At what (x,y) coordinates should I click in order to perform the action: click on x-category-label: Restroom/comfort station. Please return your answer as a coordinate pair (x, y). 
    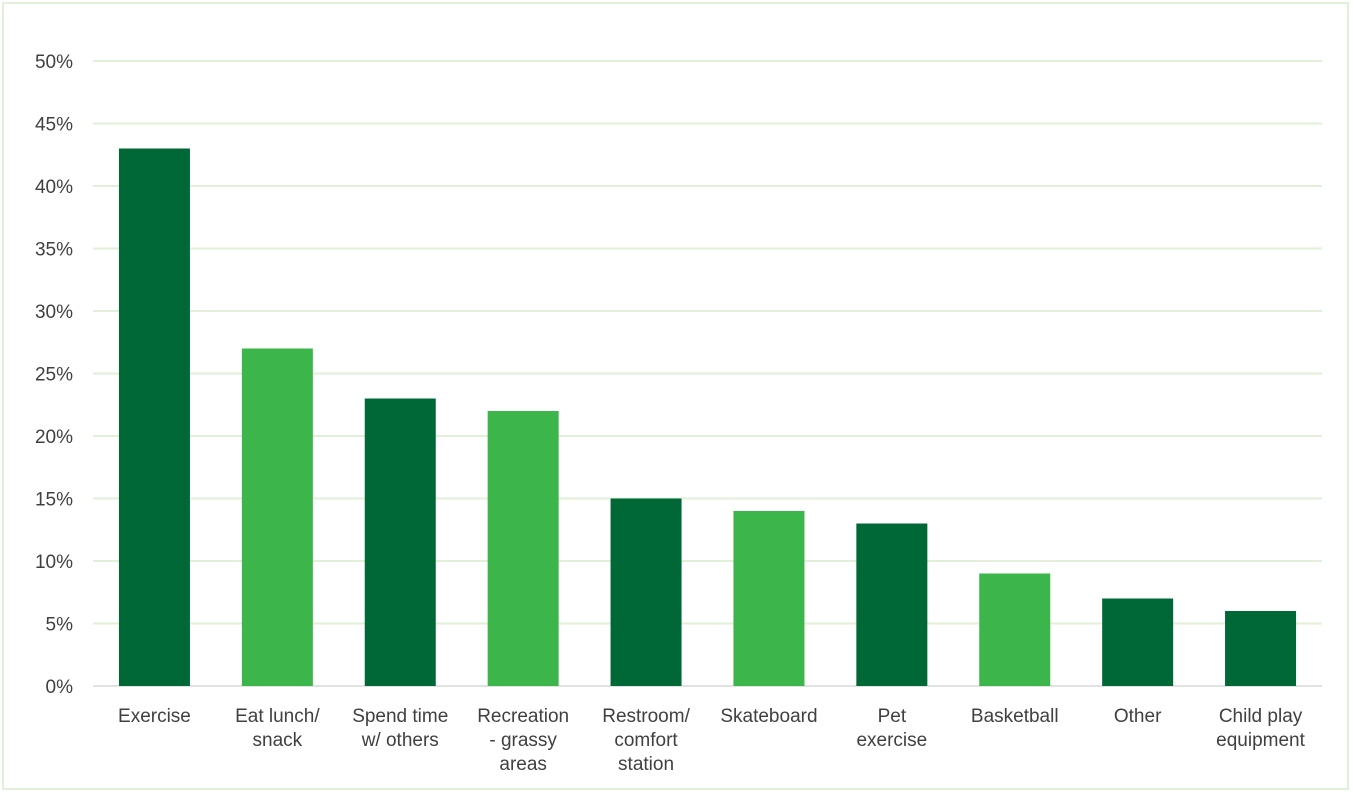
    Looking at the image, I should click on (646, 740).